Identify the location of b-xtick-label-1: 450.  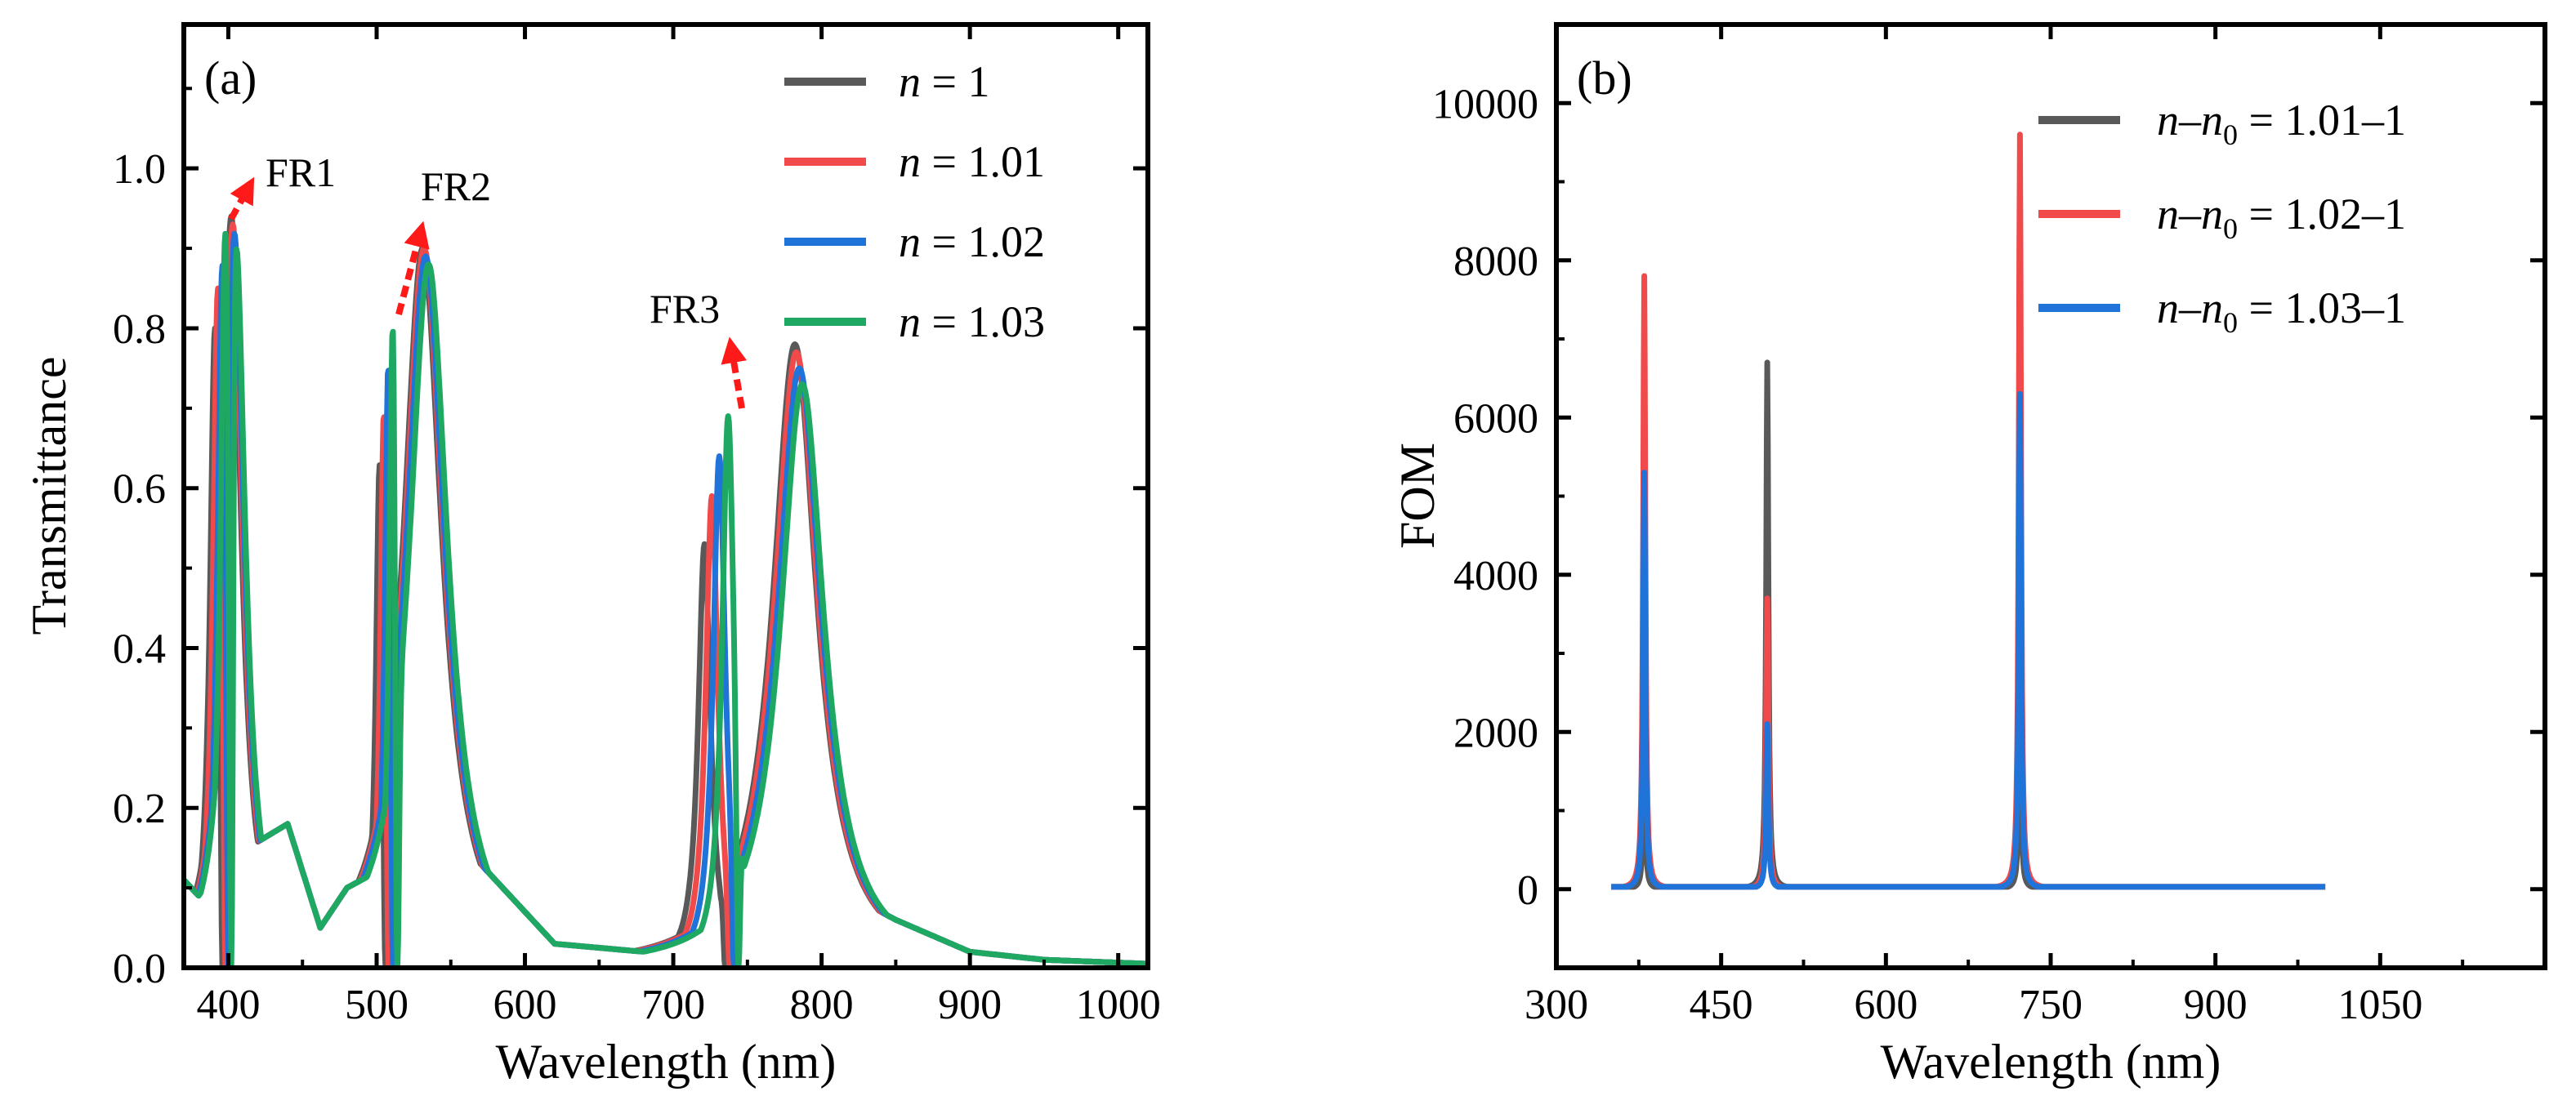
(1722, 1005).